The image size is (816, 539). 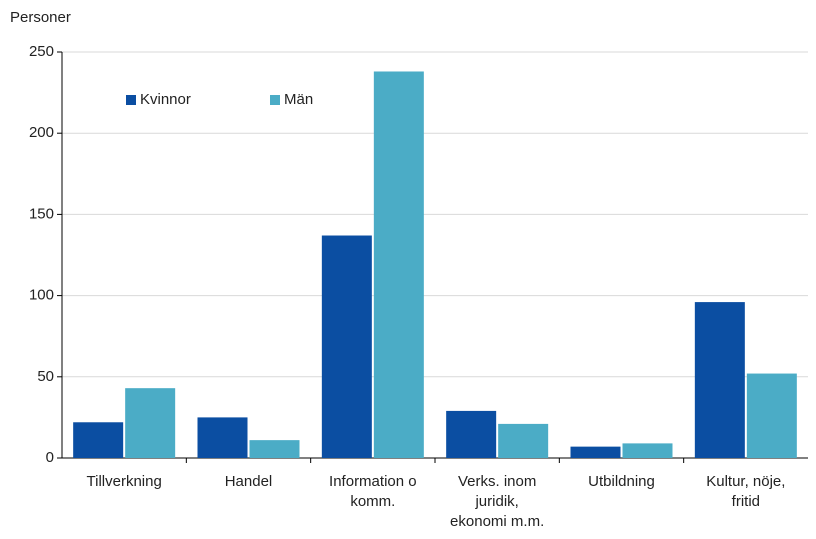 I want to click on legend-label: Män, so click(x=298, y=99).